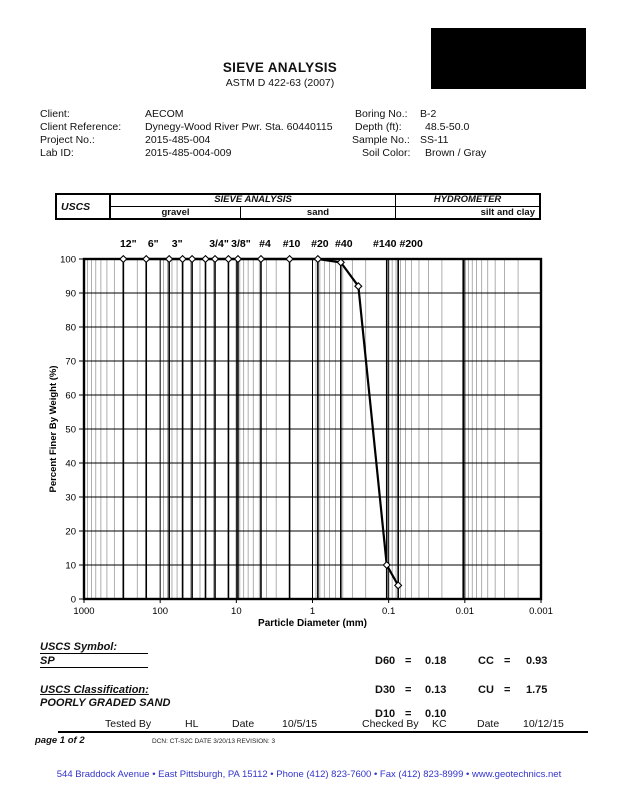 The width and height of the screenshot is (618, 800). What do you see at coordinates (434, 140) in the screenshot?
I see `sample-no-value: SS-11` at bounding box center [434, 140].